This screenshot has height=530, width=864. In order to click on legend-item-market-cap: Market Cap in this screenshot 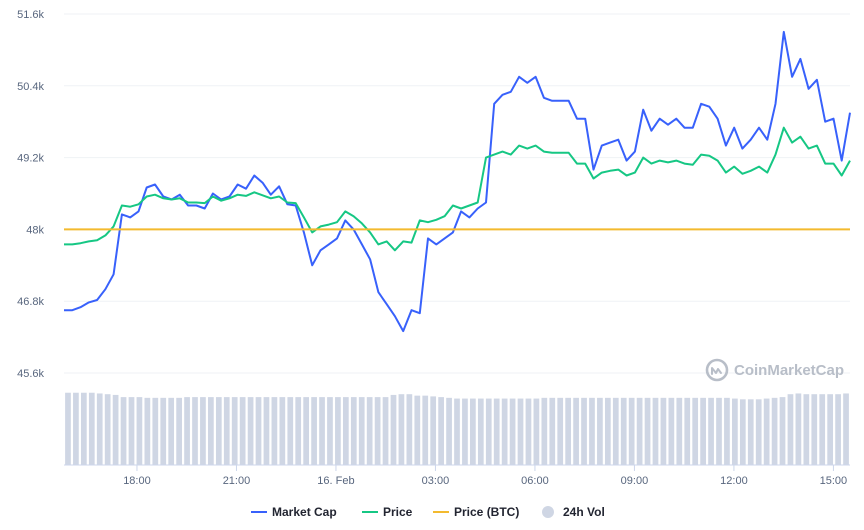, I will do `click(294, 512)`.